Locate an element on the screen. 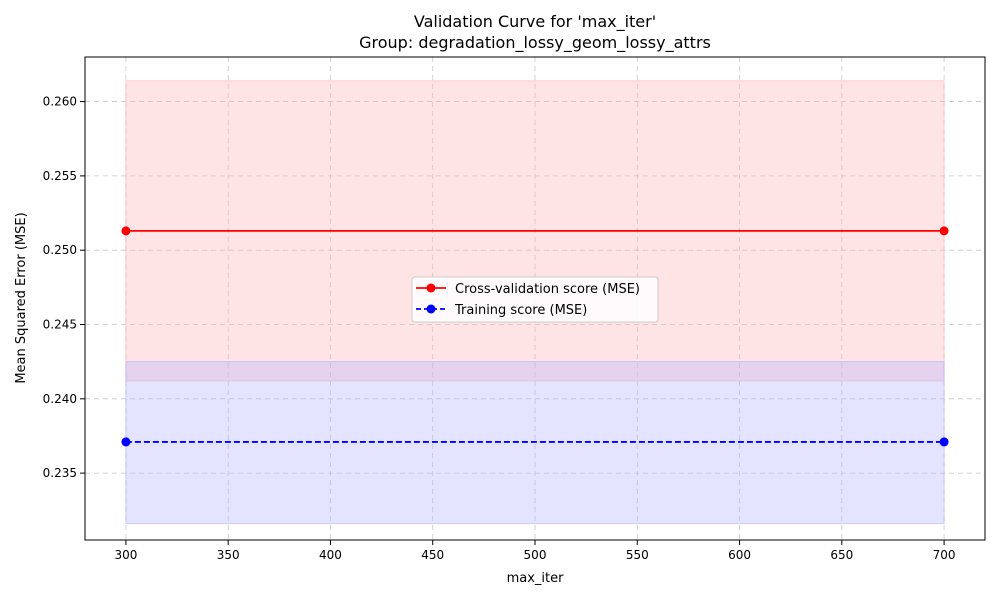 The height and width of the screenshot is (600, 1000). y-tick-label: 0.260 is located at coordinates (60, 102).